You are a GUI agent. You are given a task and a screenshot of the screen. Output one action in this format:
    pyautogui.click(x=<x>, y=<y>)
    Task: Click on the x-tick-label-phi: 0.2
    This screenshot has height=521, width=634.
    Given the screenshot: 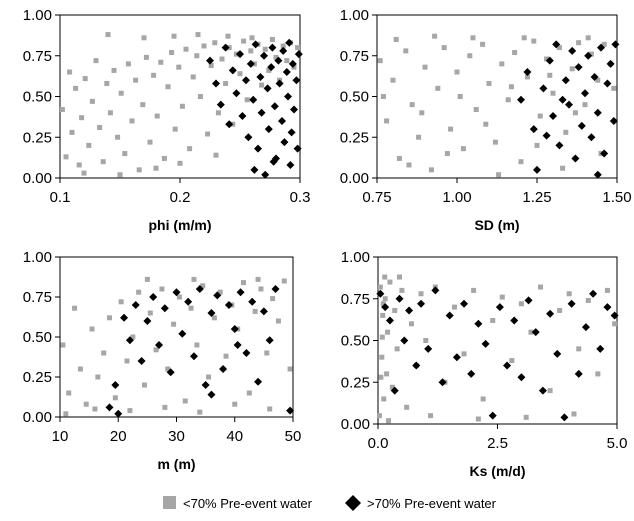 What is the action you would take?
    pyautogui.click(x=180, y=197)
    